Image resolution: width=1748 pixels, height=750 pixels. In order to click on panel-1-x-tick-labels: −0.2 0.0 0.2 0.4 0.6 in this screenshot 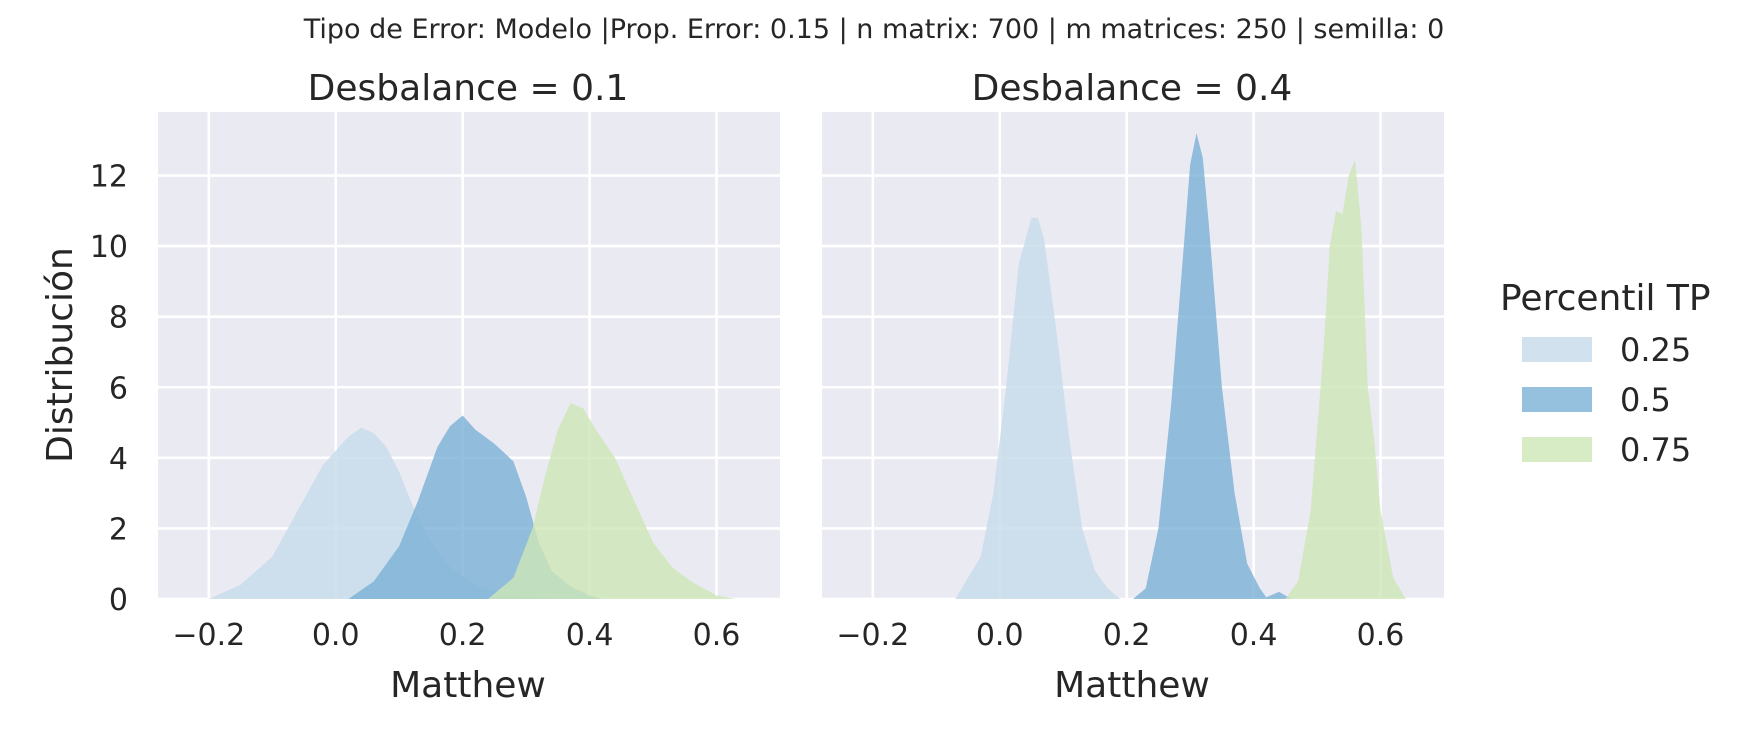, I will do `click(456, 635)`.